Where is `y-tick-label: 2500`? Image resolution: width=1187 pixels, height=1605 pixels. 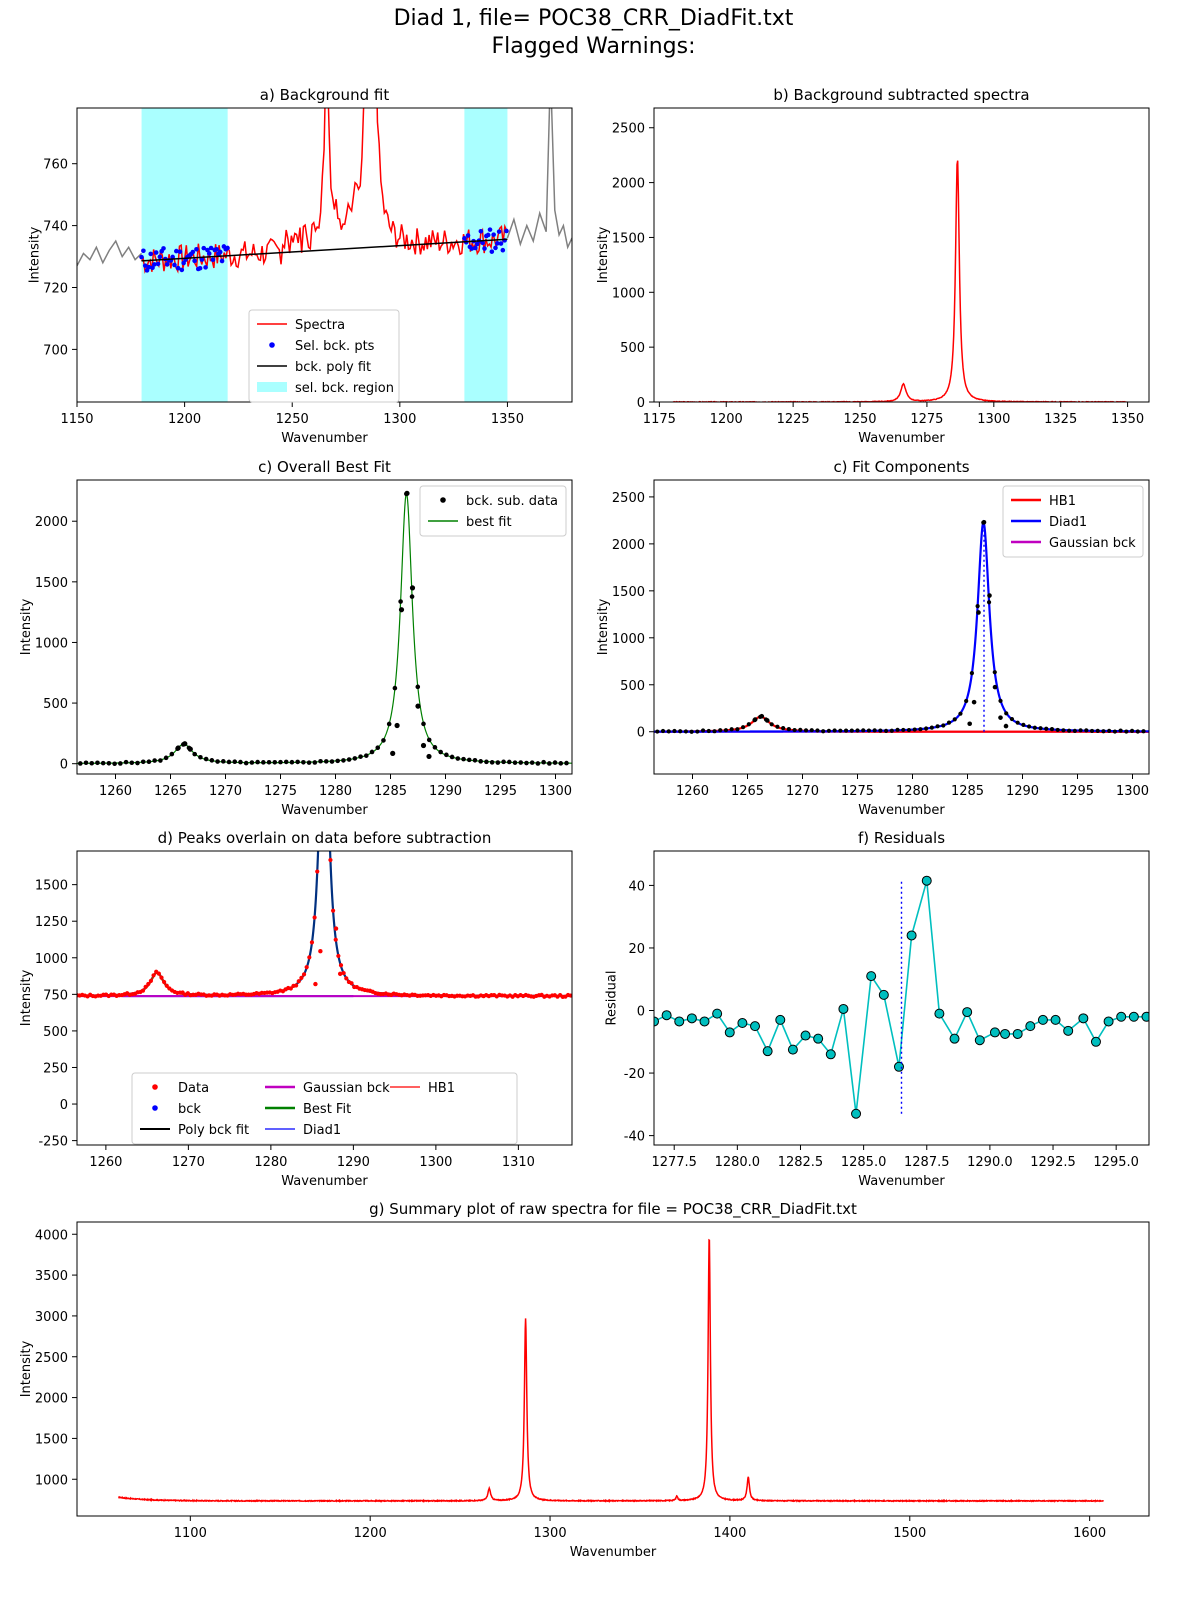
y-tick-label: 2500 is located at coordinates (628, 498).